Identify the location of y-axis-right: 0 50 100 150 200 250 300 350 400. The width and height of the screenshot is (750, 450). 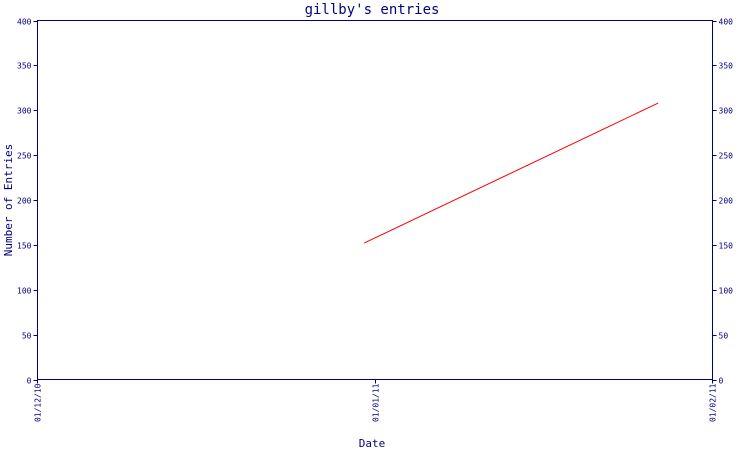
(723, 202).